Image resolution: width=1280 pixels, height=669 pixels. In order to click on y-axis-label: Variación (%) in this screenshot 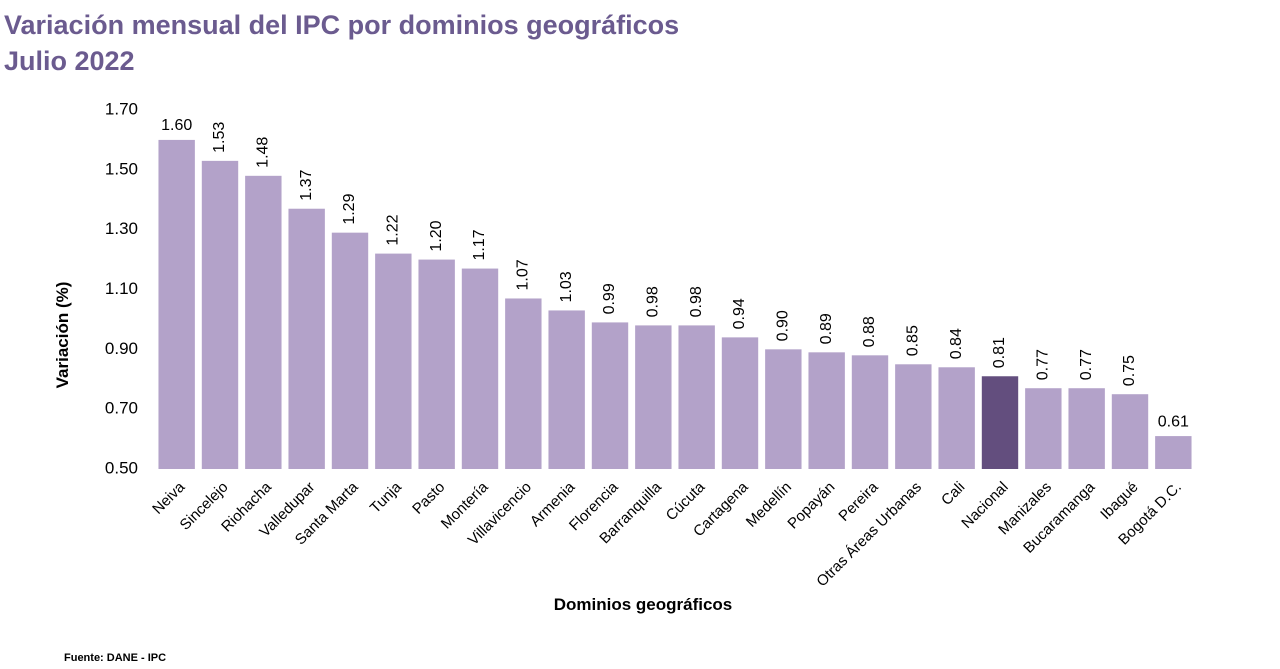, I will do `click(62, 335)`.